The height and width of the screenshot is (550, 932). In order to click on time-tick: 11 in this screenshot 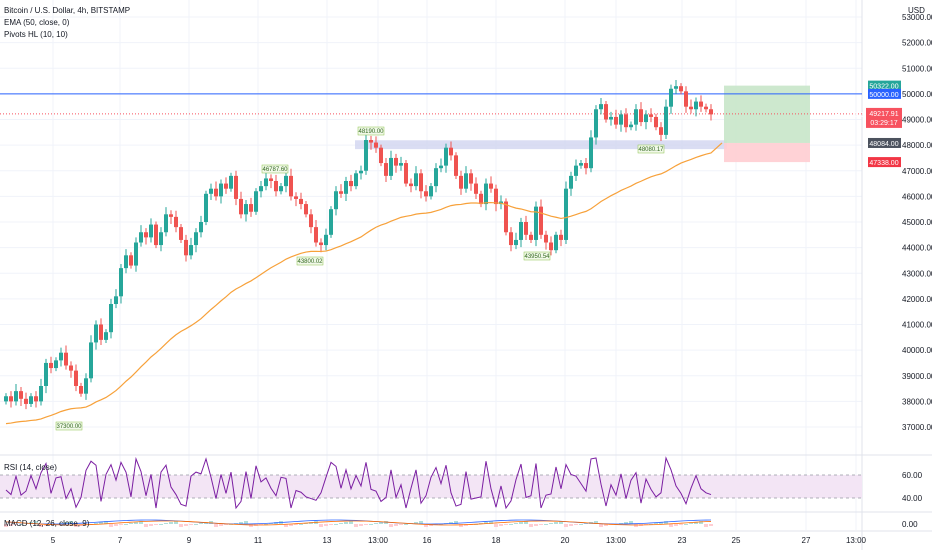, I will do `click(258, 540)`.